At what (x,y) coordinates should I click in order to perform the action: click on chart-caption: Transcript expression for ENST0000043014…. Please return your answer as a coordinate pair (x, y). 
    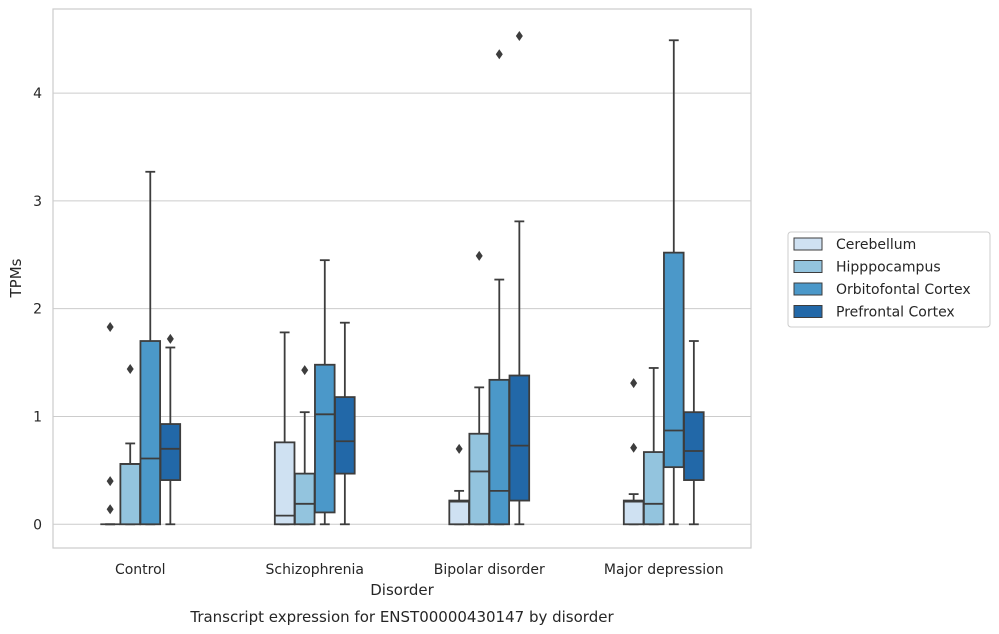
    Looking at the image, I should click on (401, 617).